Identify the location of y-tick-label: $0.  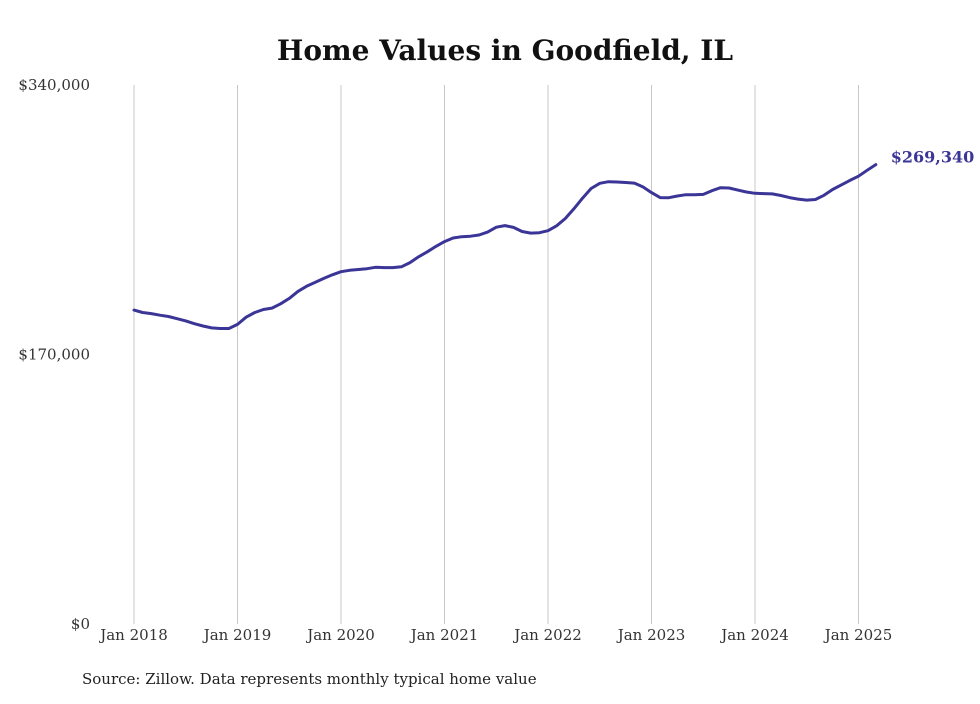
(80, 624).